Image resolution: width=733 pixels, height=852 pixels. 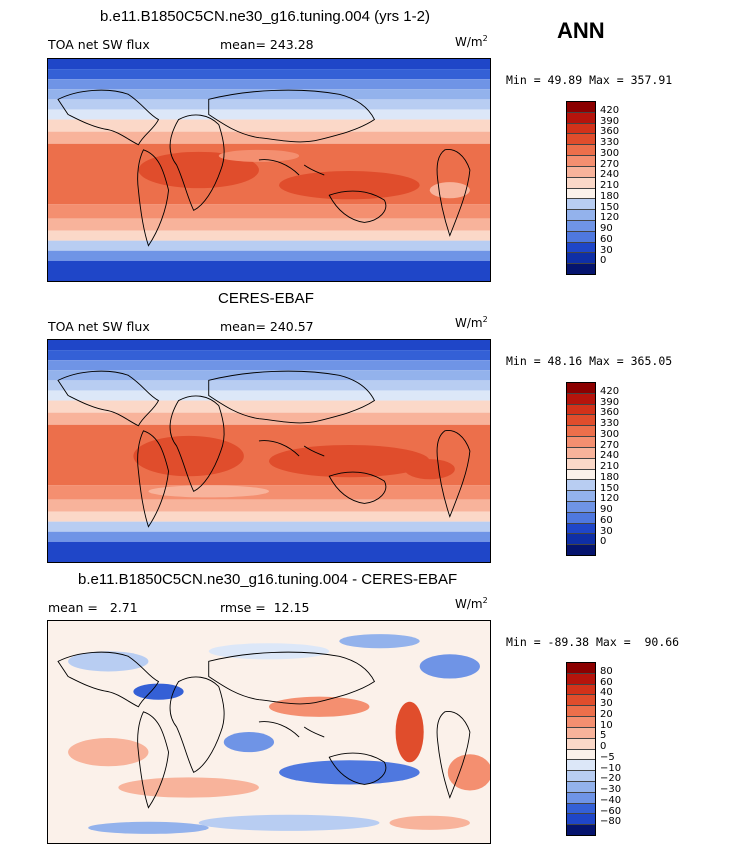 What do you see at coordinates (611, 811) in the screenshot?
I see `colorbar-tick-label: −60` at bounding box center [611, 811].